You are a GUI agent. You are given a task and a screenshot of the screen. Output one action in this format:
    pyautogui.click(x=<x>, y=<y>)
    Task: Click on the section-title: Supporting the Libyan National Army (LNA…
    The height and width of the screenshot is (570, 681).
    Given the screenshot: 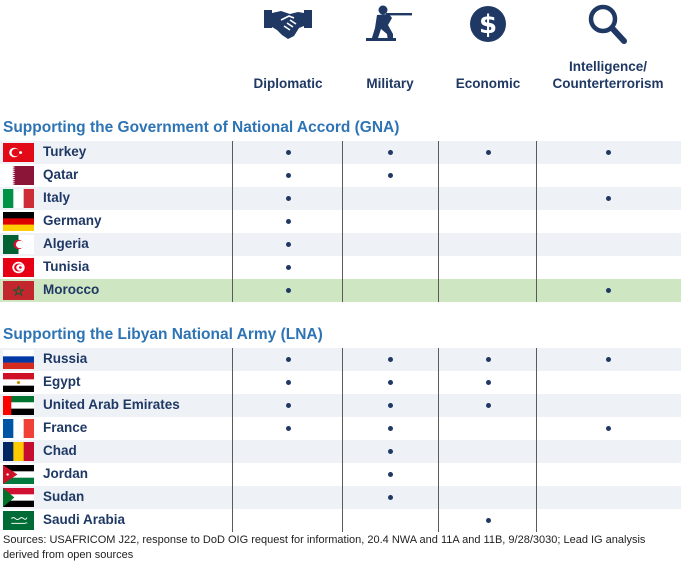 What is the action you would take?
    pyautogui.click(x=163, y=334)
    